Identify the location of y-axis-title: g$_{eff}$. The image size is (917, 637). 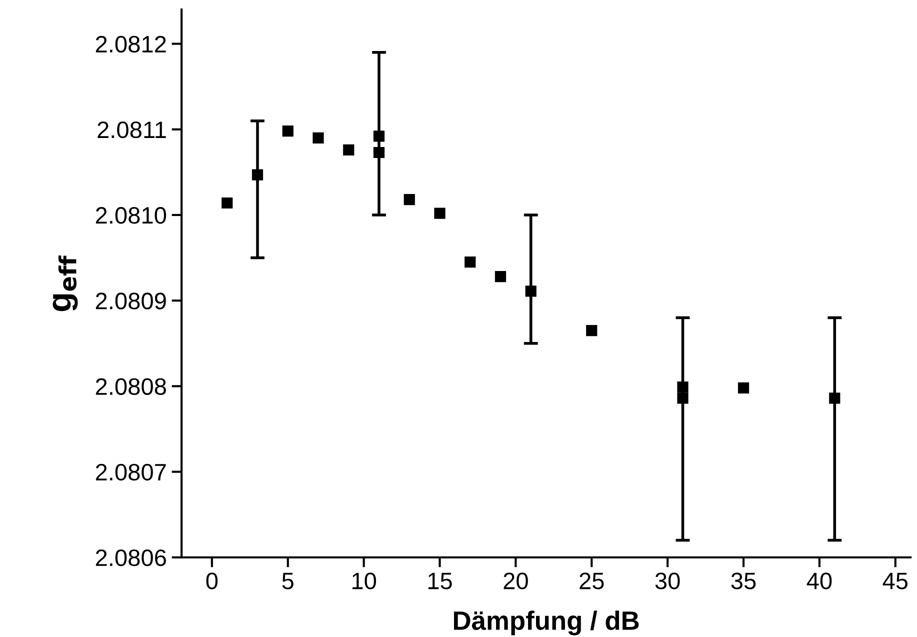
(65, 283).